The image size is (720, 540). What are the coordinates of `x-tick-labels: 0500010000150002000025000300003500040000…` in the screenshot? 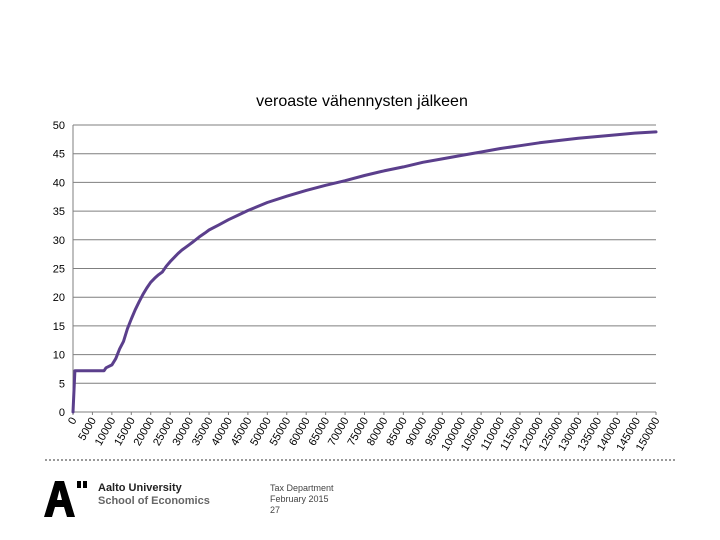 It's located at (364, 434).